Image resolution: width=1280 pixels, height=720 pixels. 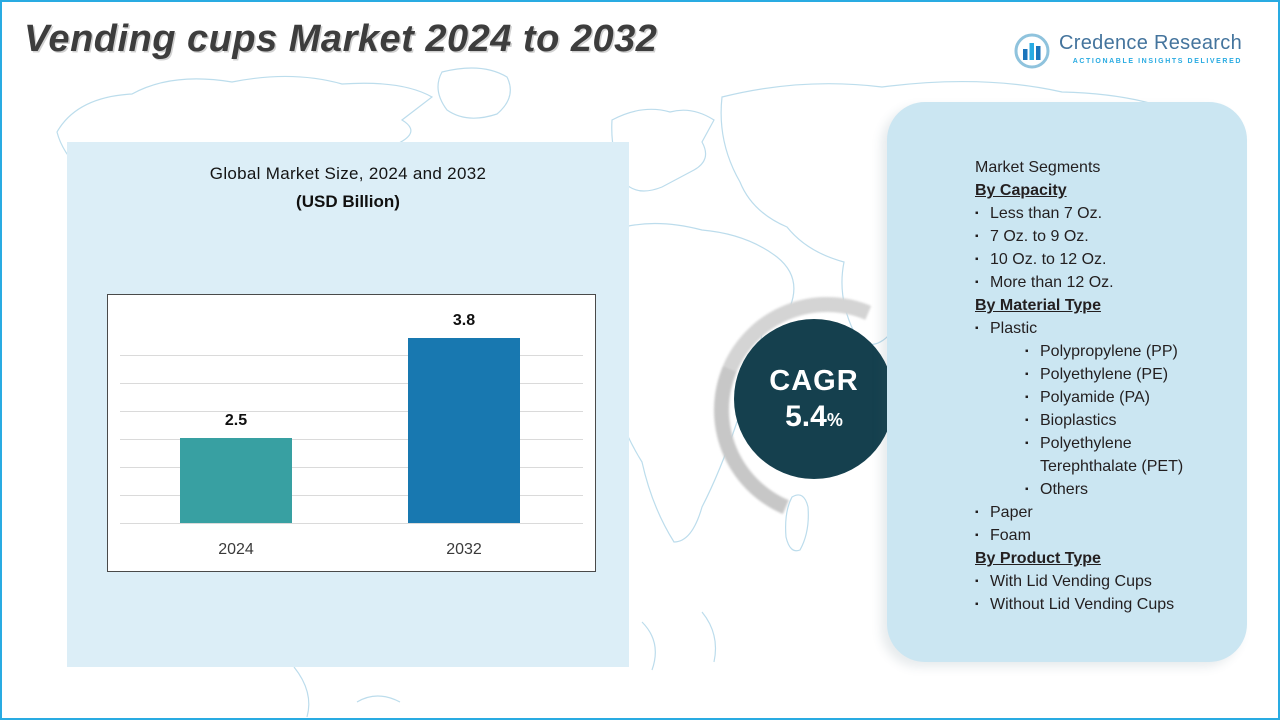 What do you see at coordinates (464, 430) in the screenshot?
I see `bar-2032` at bounding box center [464, 430].